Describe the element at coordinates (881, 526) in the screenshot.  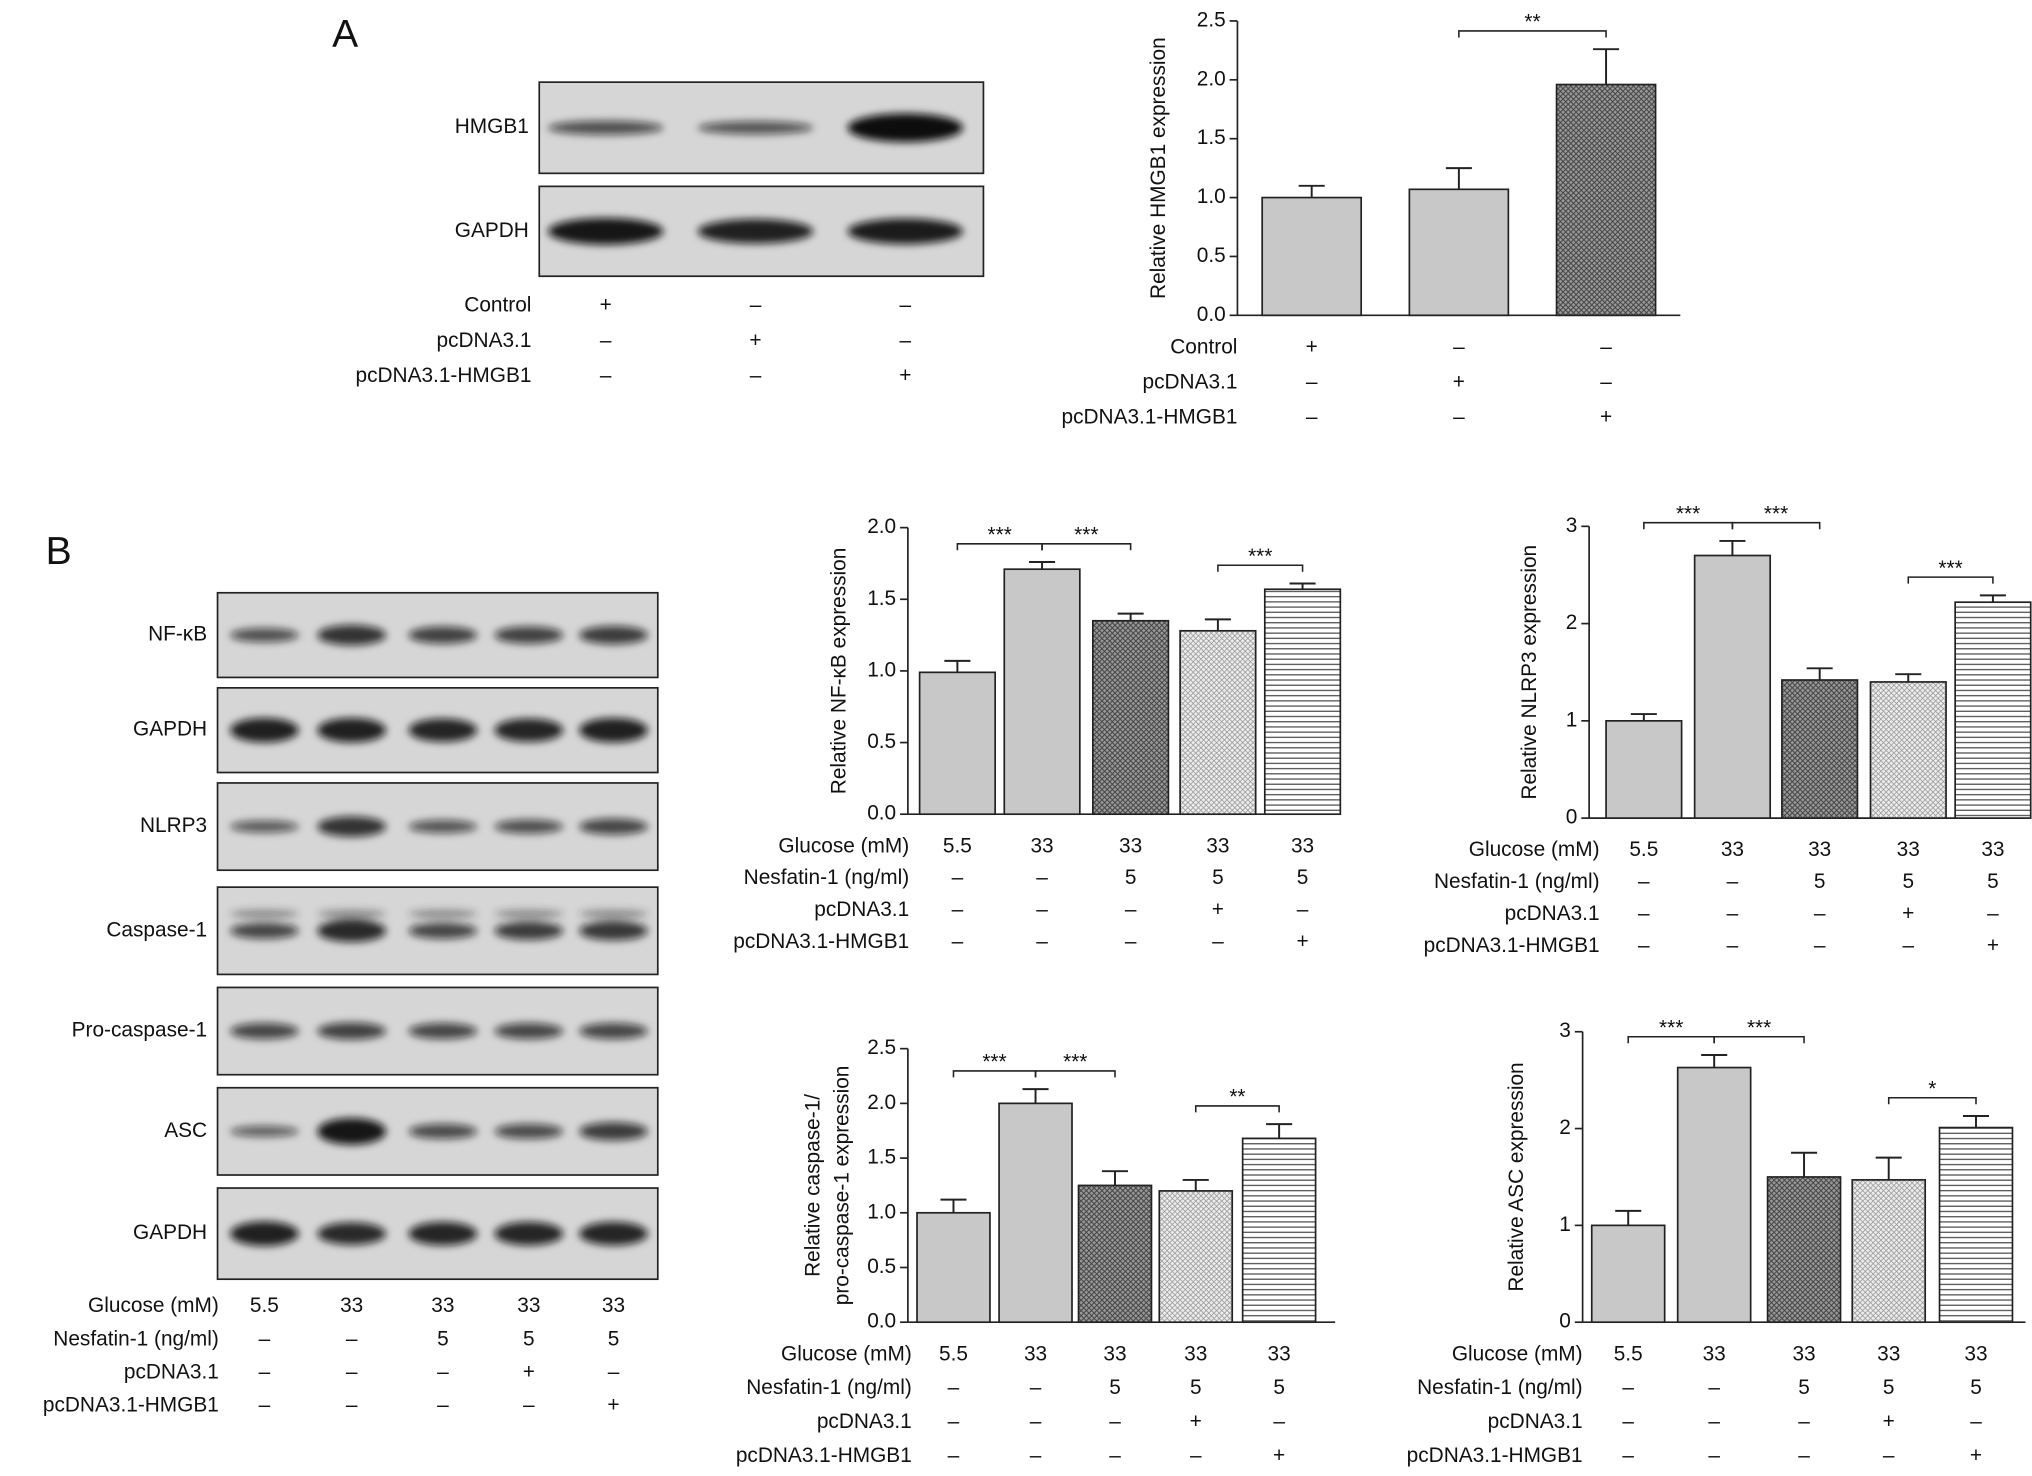
I see `y-tick-label: 2.0` at that location.